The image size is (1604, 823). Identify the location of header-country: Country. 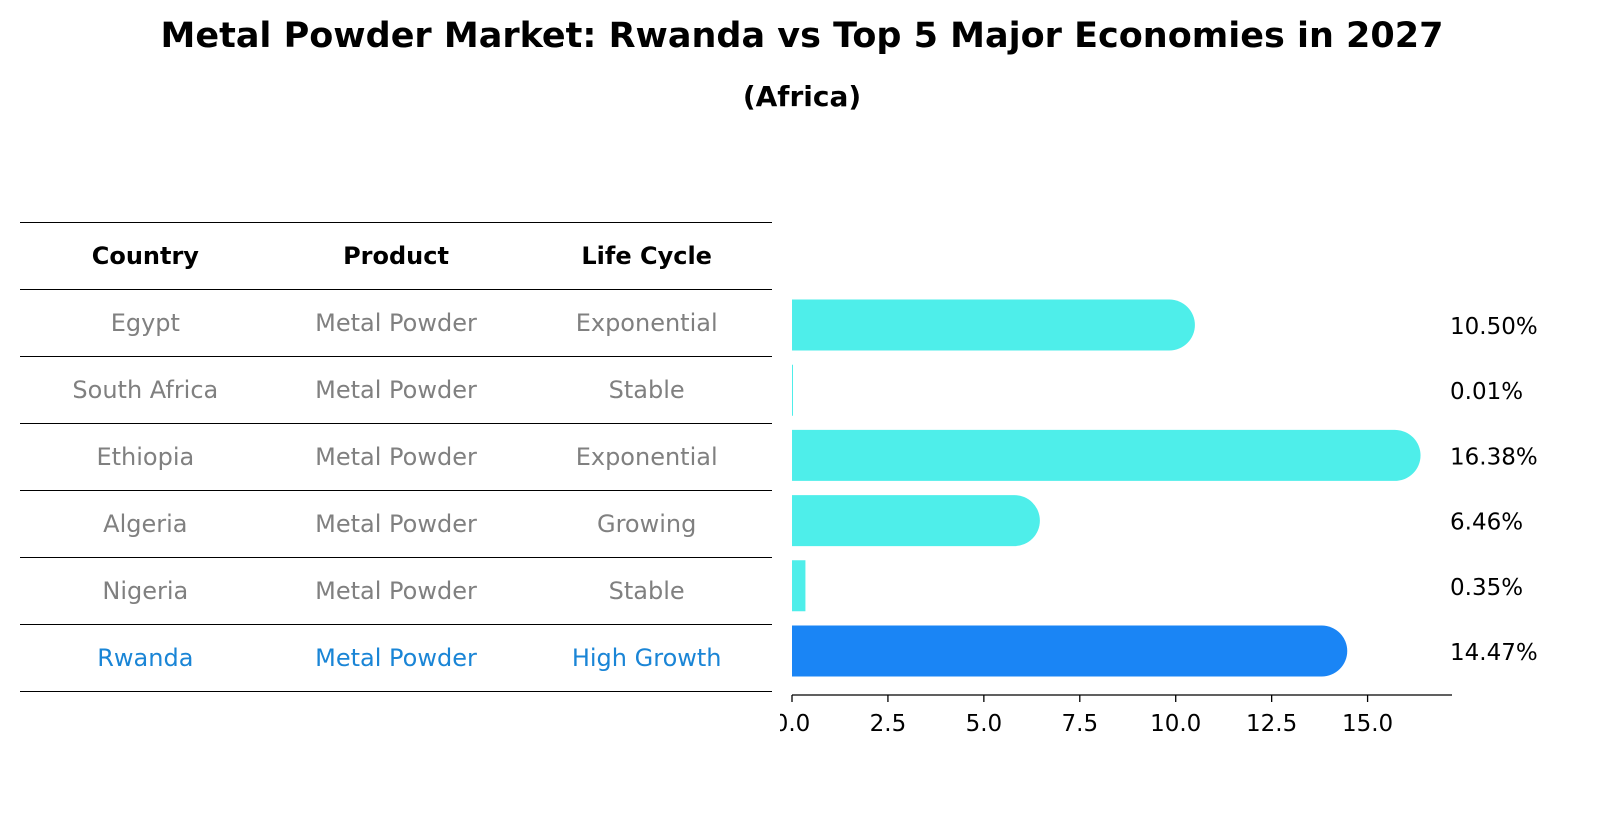
(145, 256).